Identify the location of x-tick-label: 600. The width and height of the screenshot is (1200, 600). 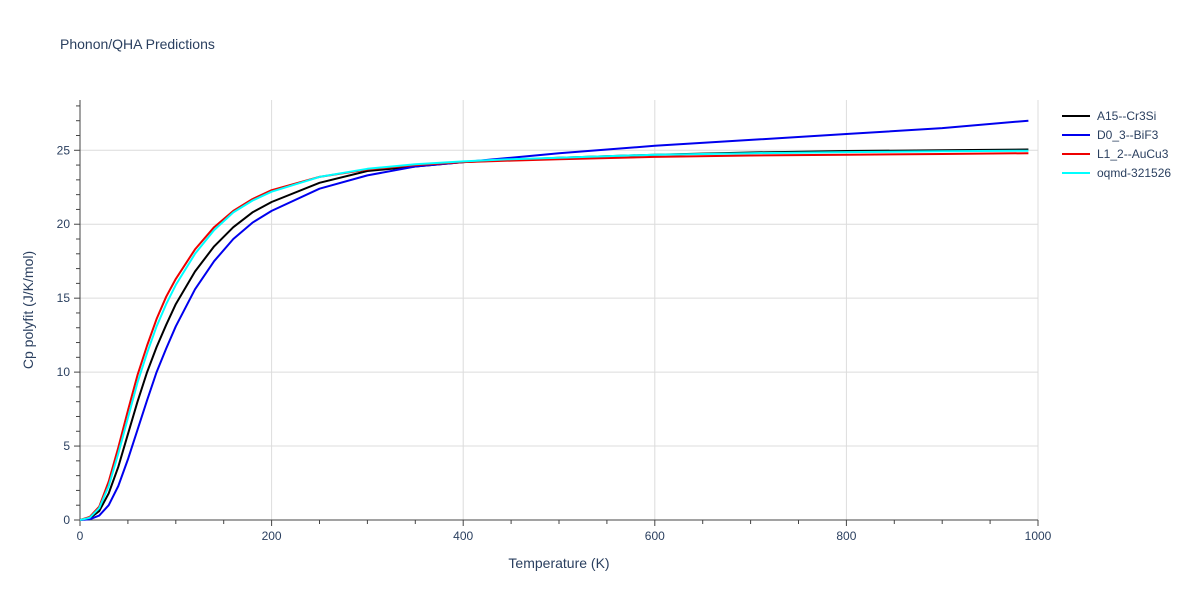
(655, 536).